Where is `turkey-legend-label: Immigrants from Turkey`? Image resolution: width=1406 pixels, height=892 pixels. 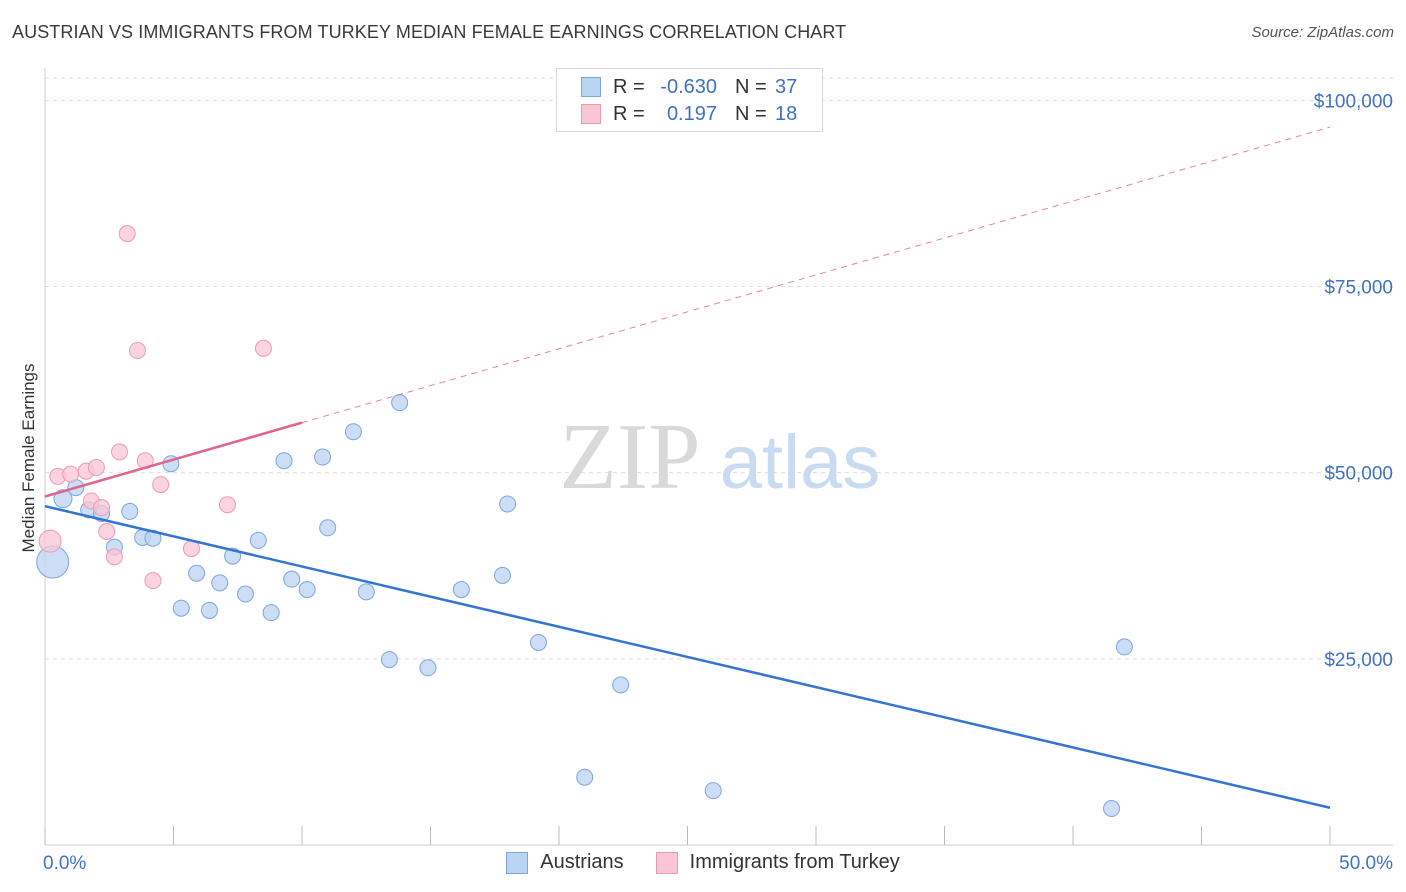
turkey-legend-label: Immigrants from Turkey is located at coordinates (794, 862).